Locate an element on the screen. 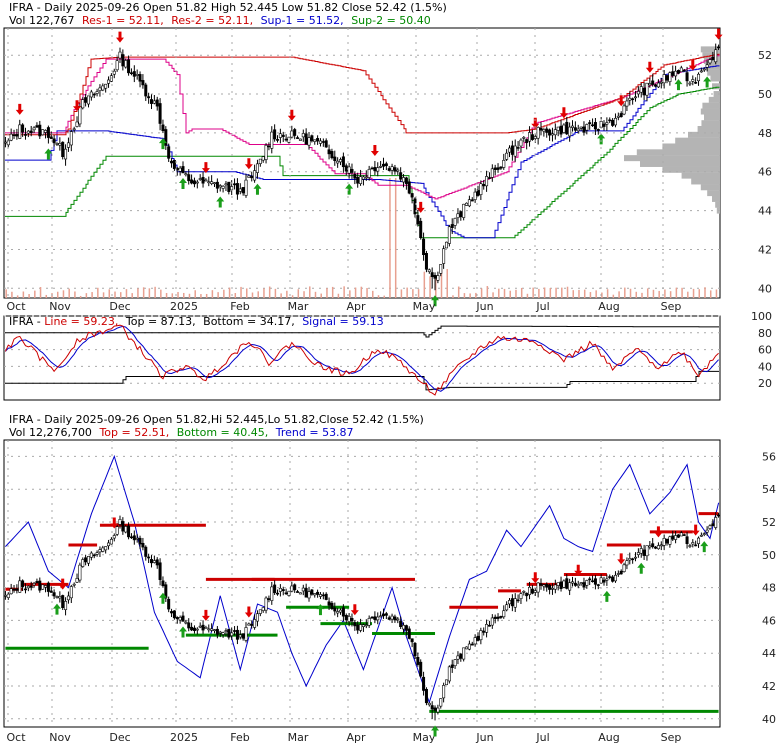  top-x-tick-label: 2025 is located at coordinates (184, 306).